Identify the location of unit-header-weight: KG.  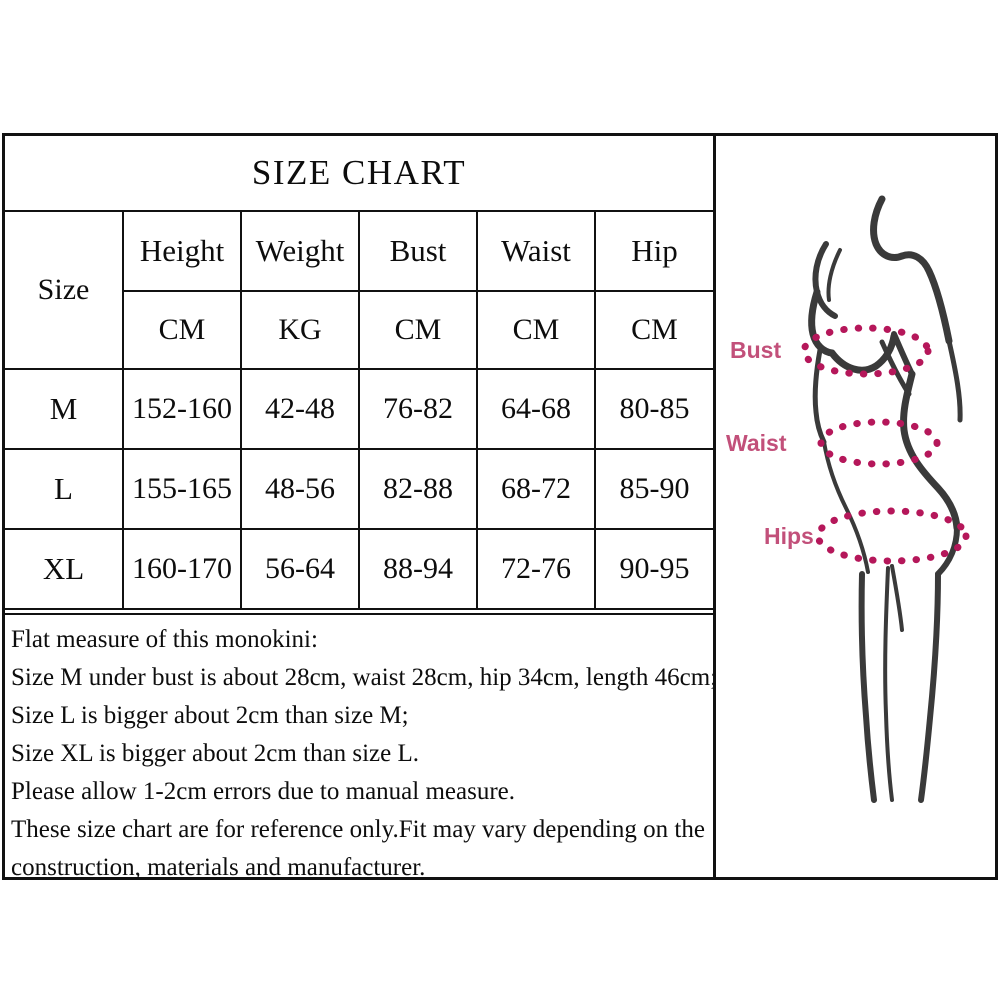
(300, 330).